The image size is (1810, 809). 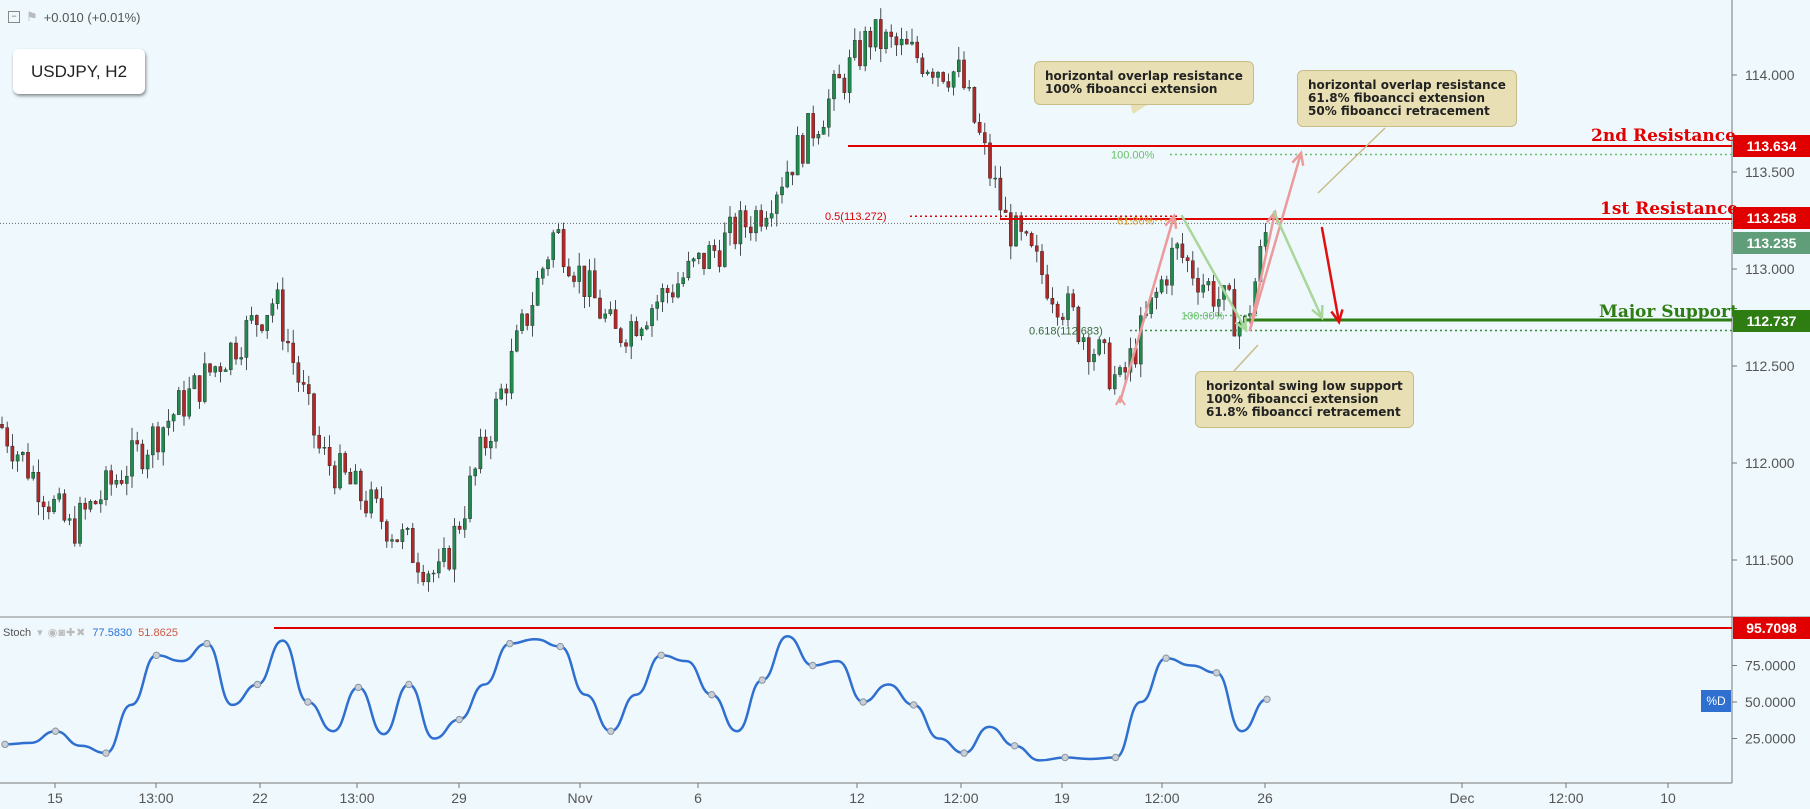 What do you see at coordinates (1317, 312) in the screenshot?
I see `green-arrow-head` at bounding box center [1317, 312].